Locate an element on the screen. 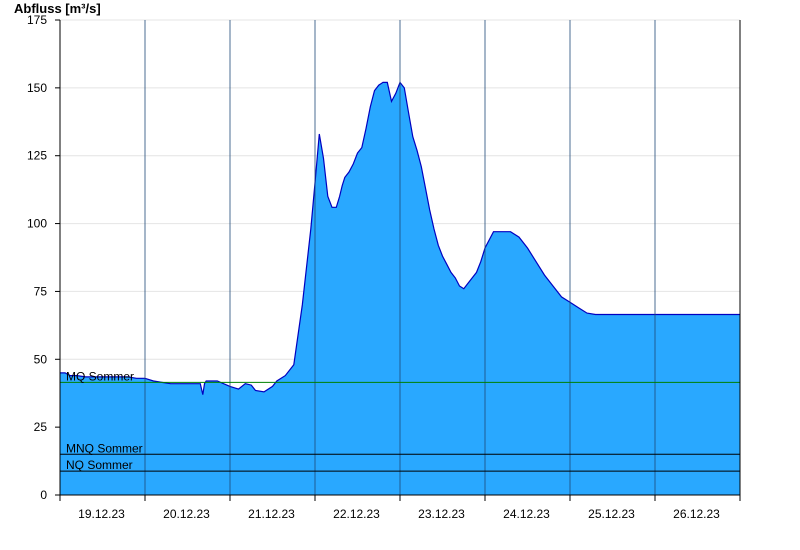 The image size is (800, 550). y-tick-label: 75 is located at coordinates (41, 291).